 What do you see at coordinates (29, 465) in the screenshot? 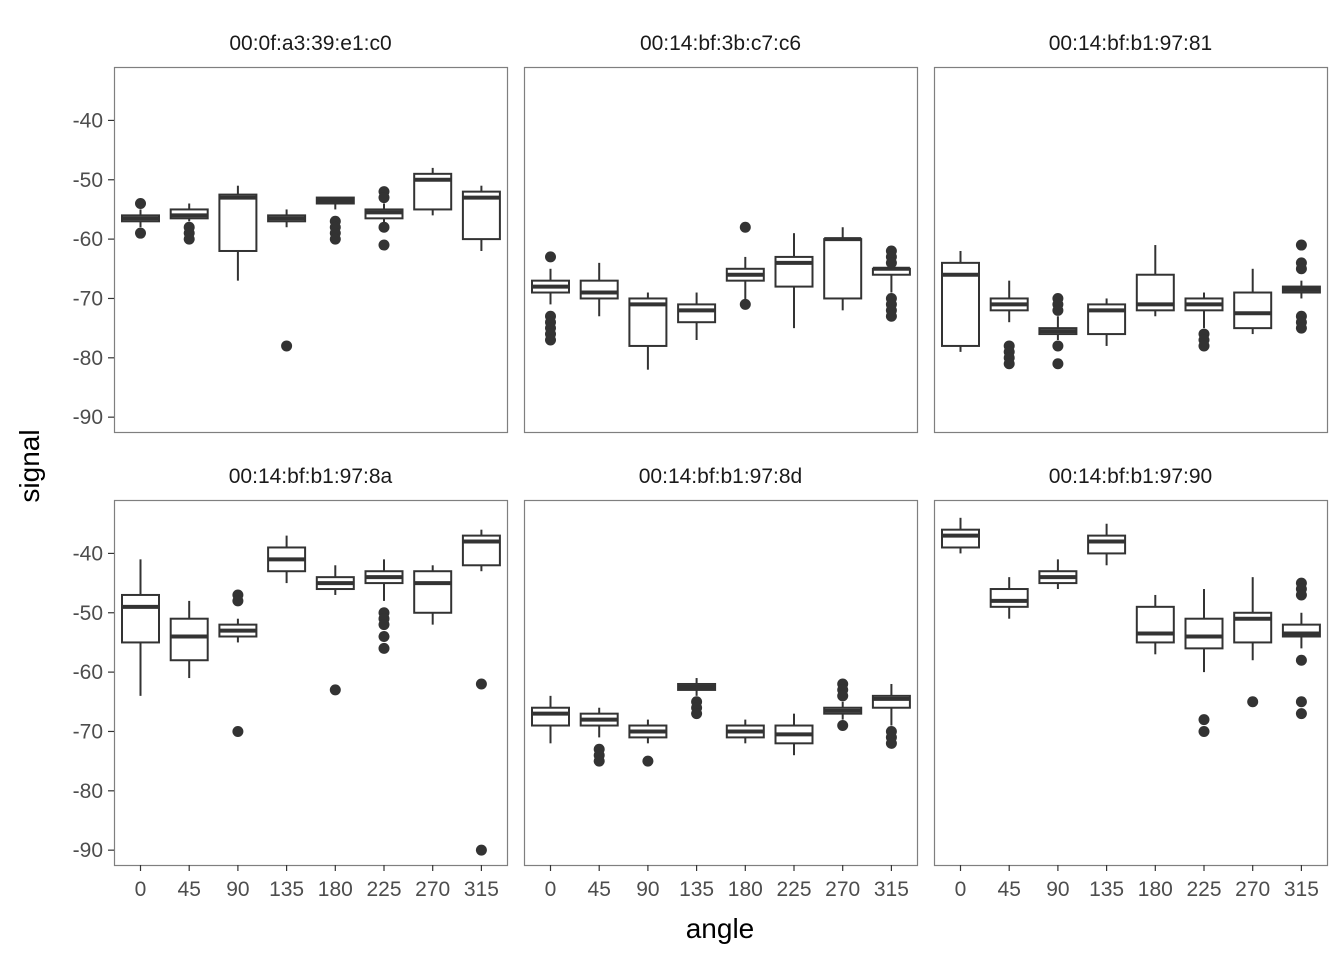
I see `y-axis-title: signal` at bounding box center [29, 465].